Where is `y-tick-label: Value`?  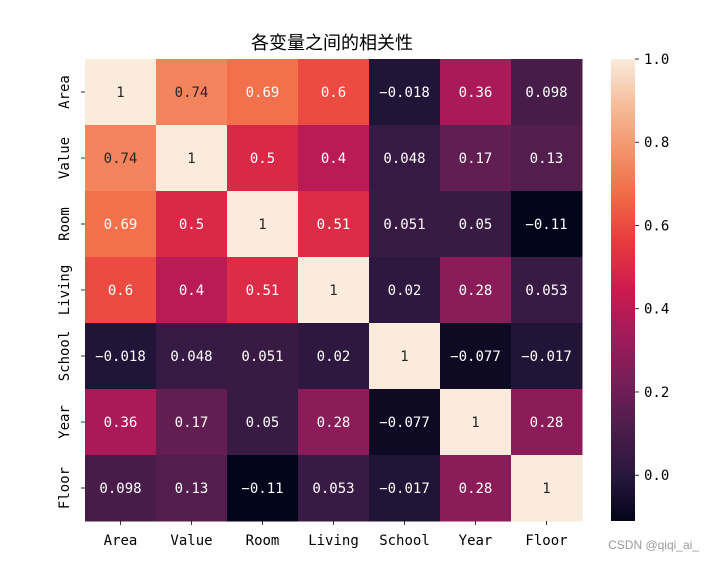 y-tick-label: Value is located at coordinates (65, 158).